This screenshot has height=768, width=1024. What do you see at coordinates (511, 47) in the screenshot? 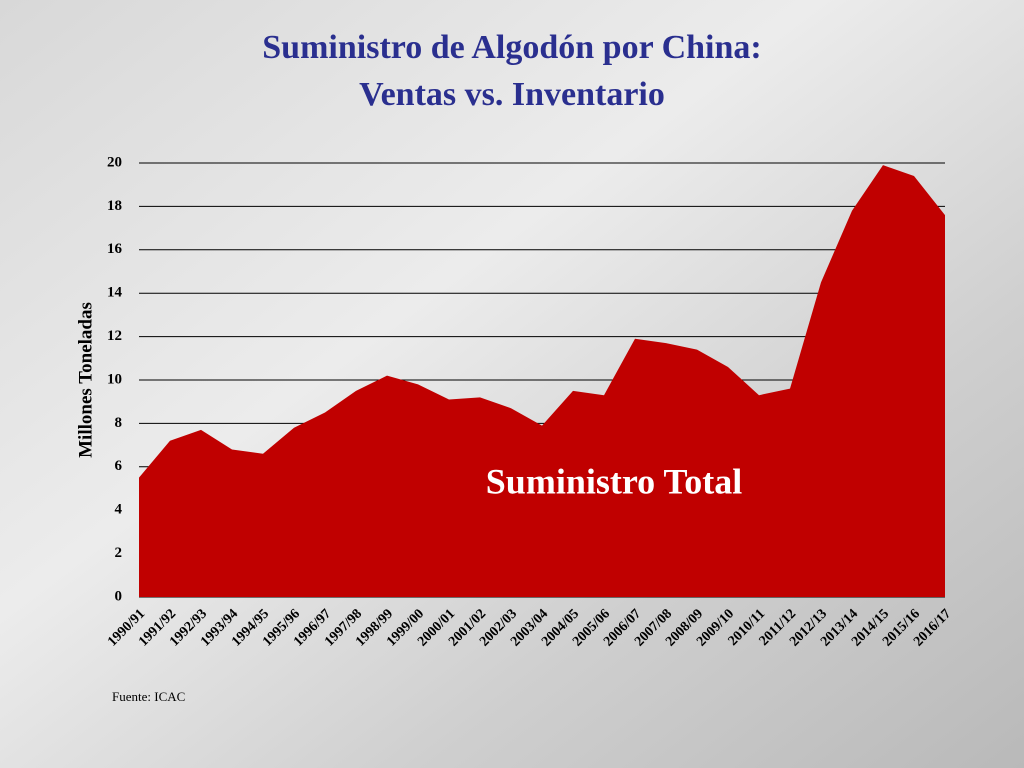
I see `chart-title: Suministro de Algodón por China:` at bounding box center [511, 47].